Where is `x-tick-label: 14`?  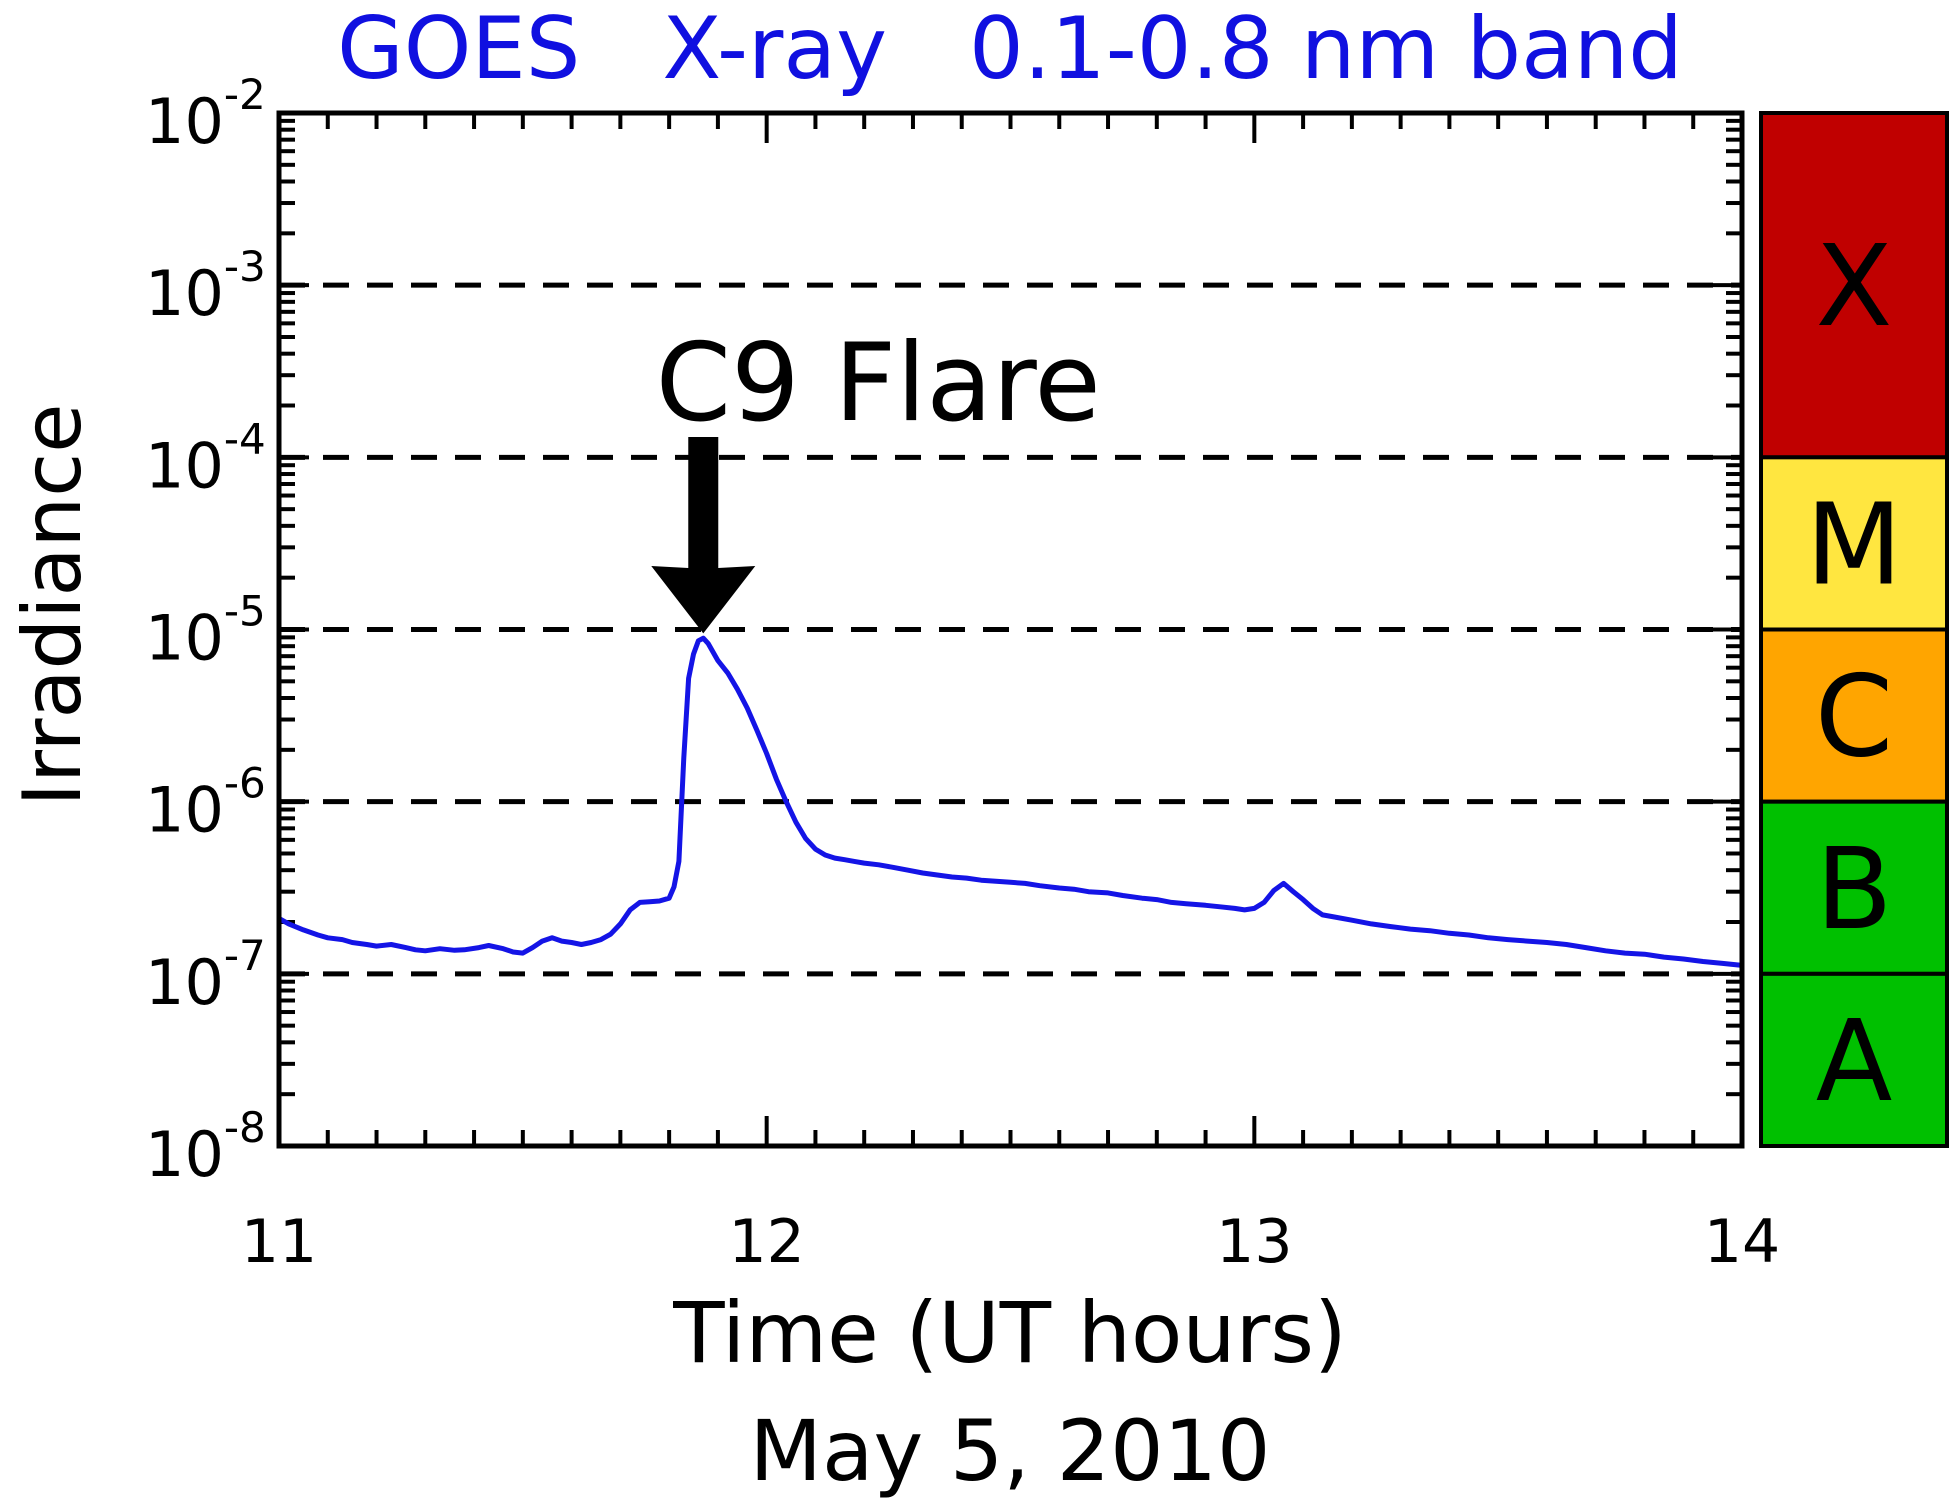
x-tick-label: 14 is located at coordinates (1742, 1242).